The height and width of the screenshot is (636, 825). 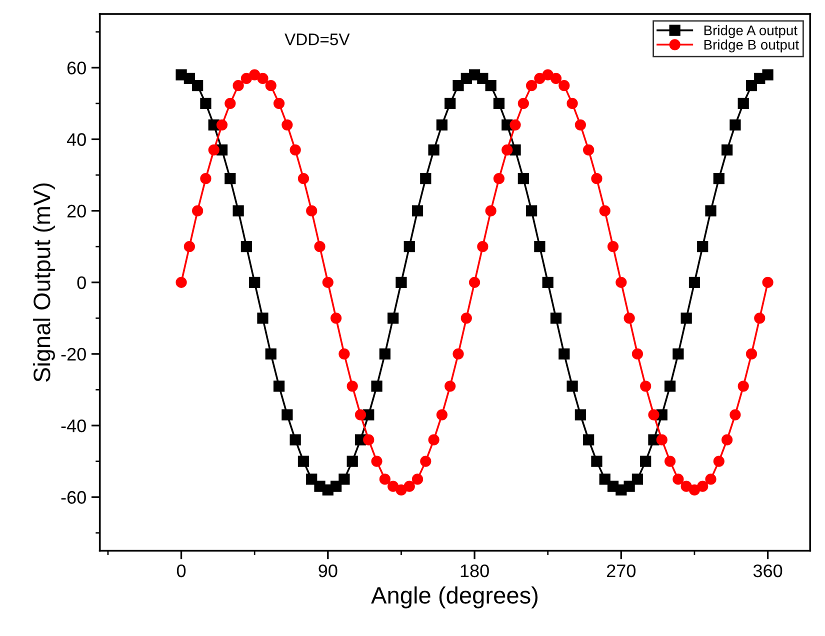 I want to click on legend-label: Bridge B output, so click(x=751, y=45).